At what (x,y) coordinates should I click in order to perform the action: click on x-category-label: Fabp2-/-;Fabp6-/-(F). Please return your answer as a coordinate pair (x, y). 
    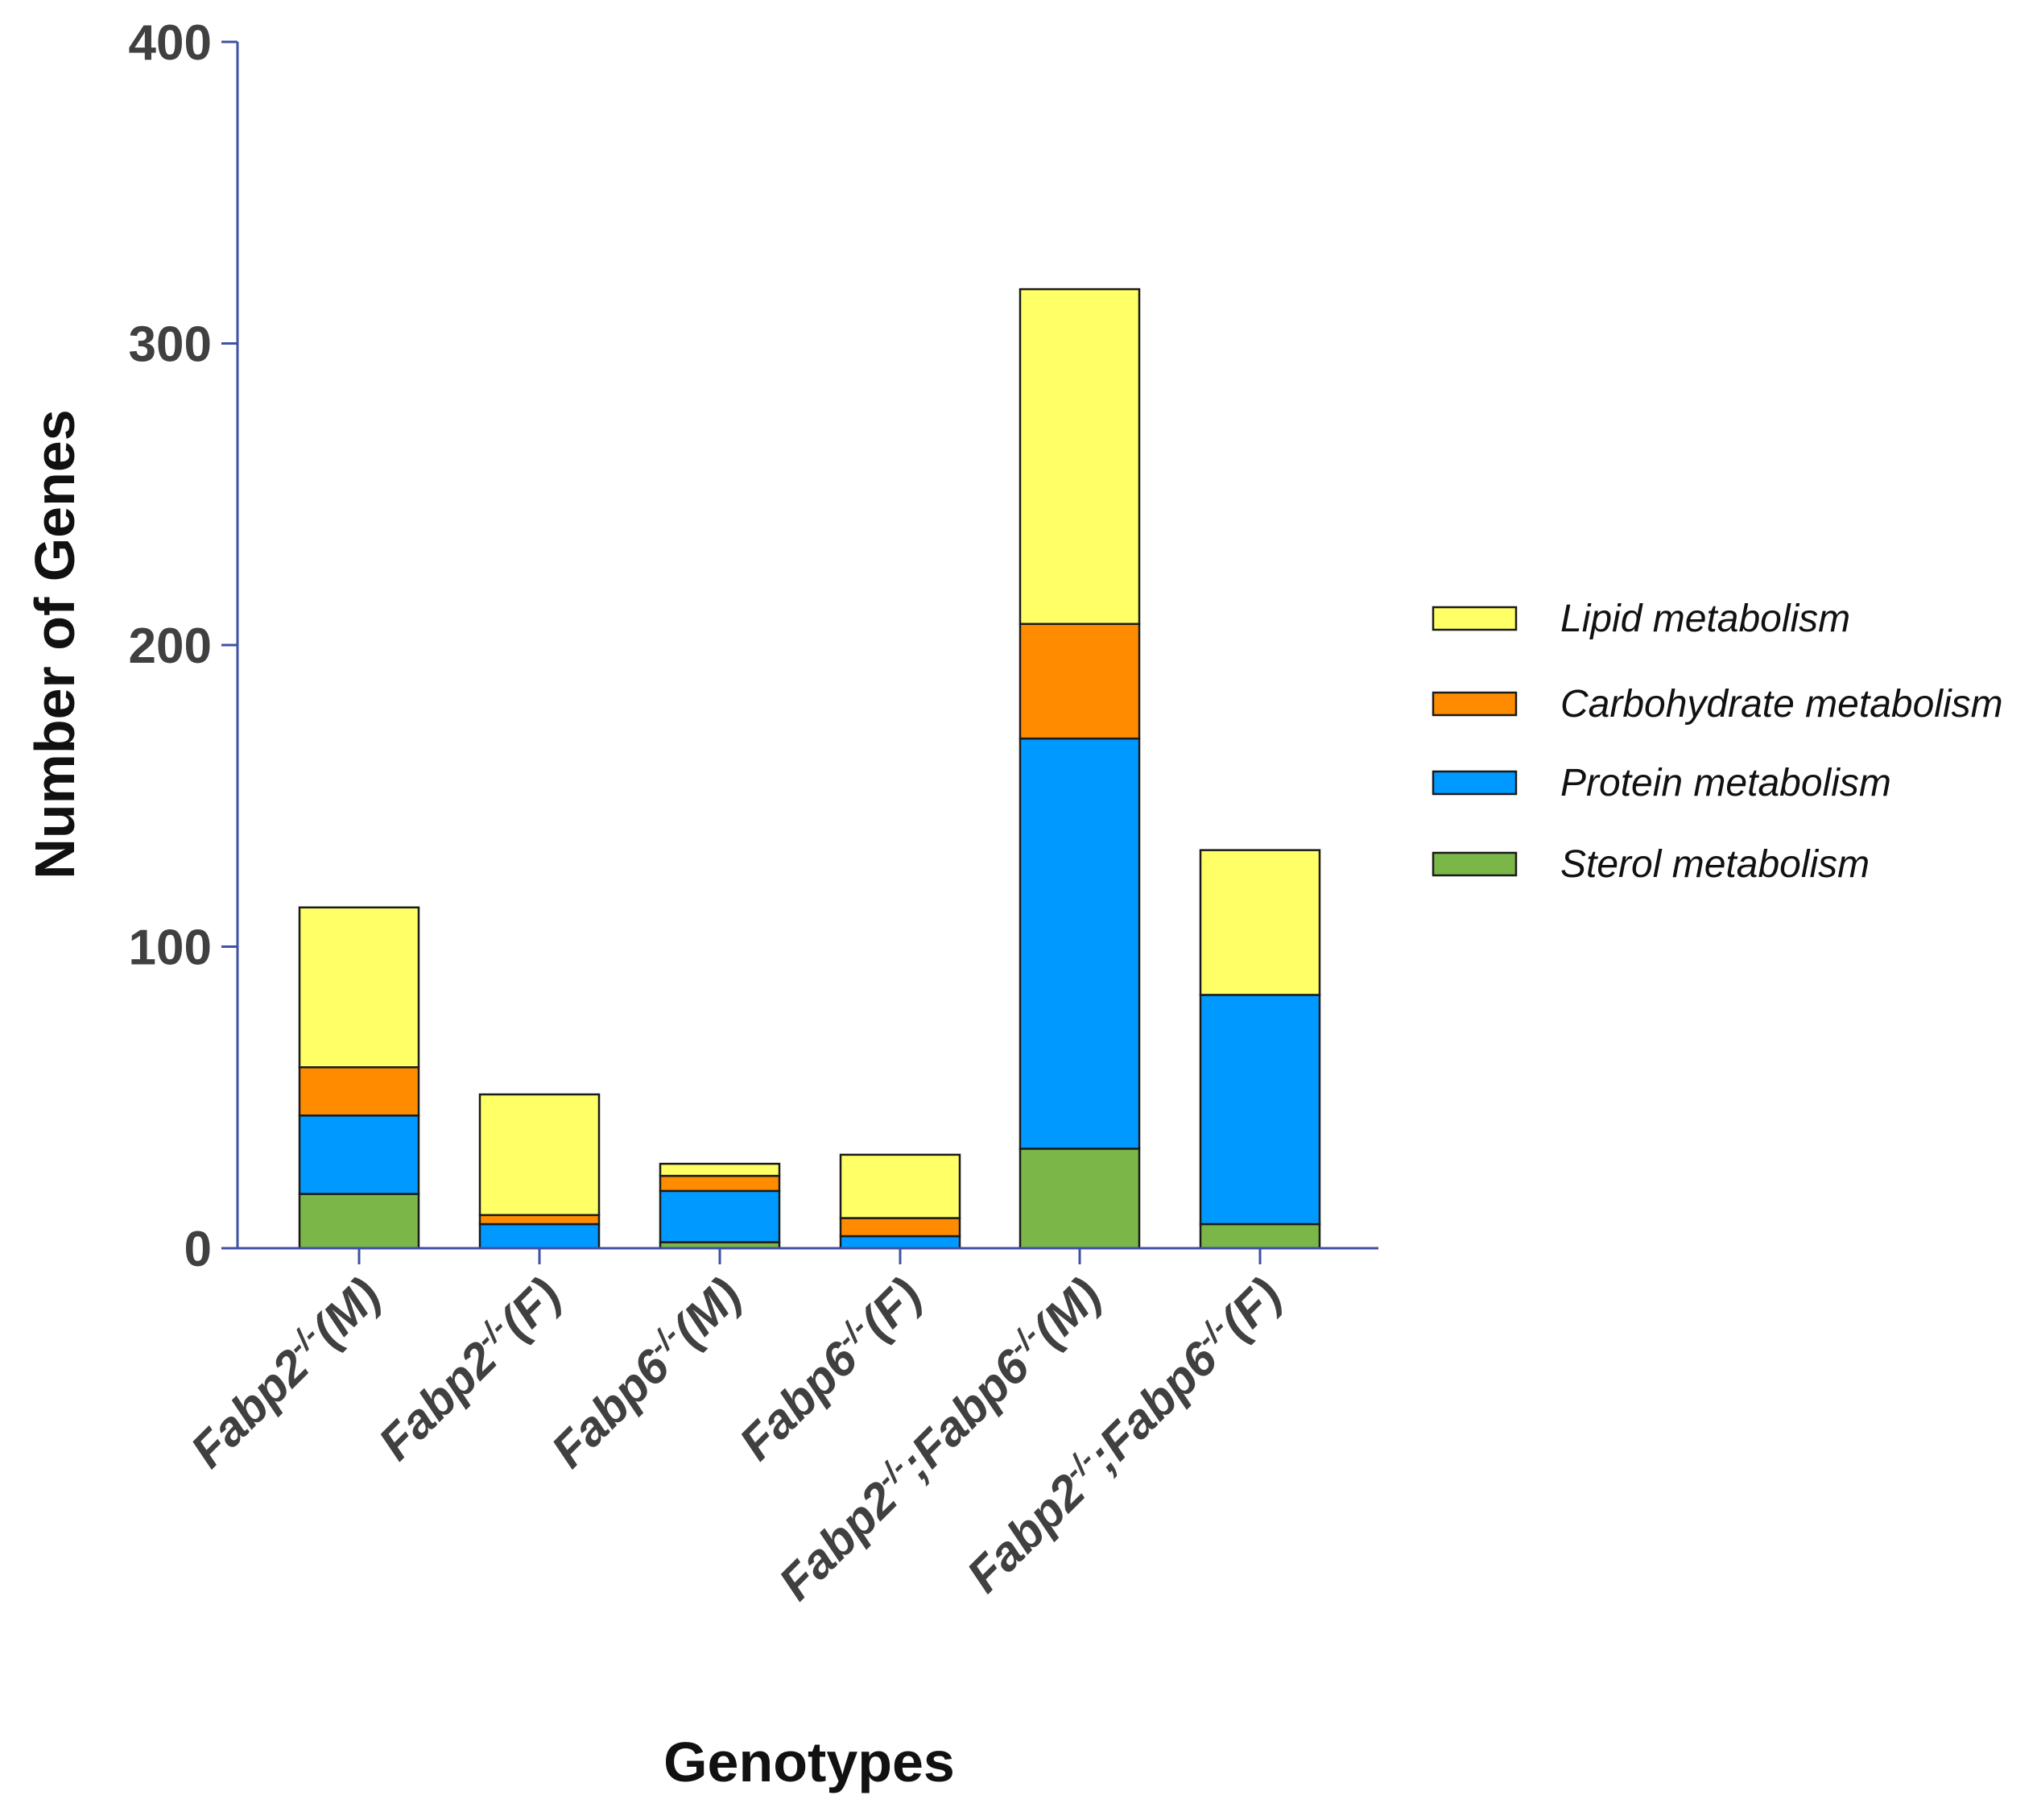
    Looking at the image, I should click on (1124, 1435).